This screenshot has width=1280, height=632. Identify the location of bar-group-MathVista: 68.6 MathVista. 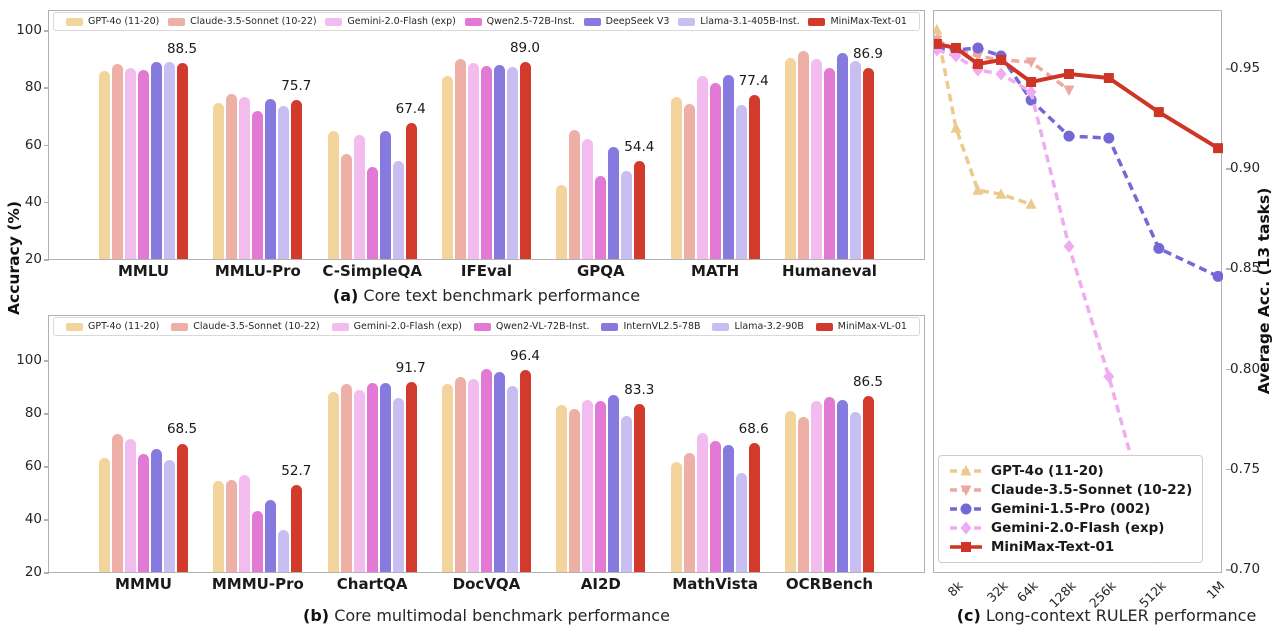
(719, 454).